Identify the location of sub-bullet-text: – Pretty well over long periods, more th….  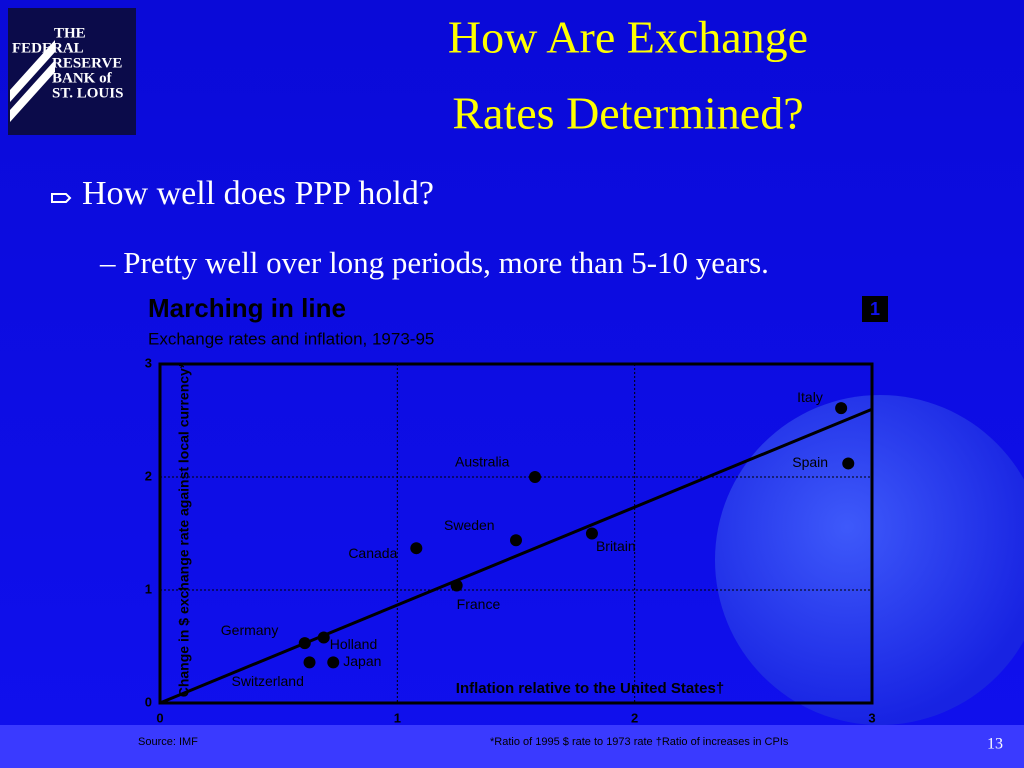
(434, 262).